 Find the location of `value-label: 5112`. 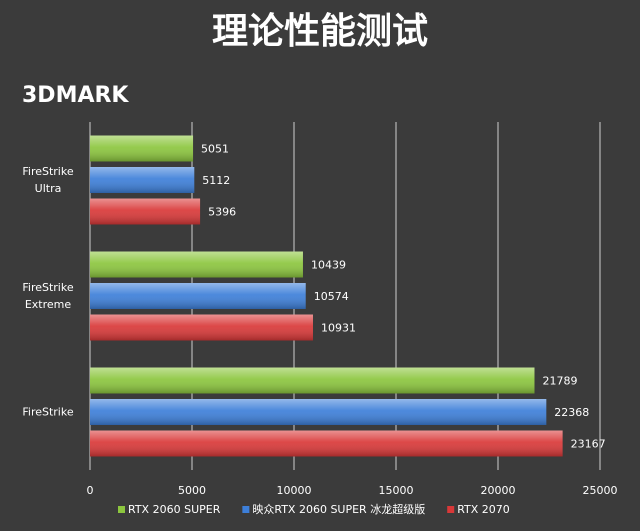

value-label: 5112 is located at coordinates (216, 180).